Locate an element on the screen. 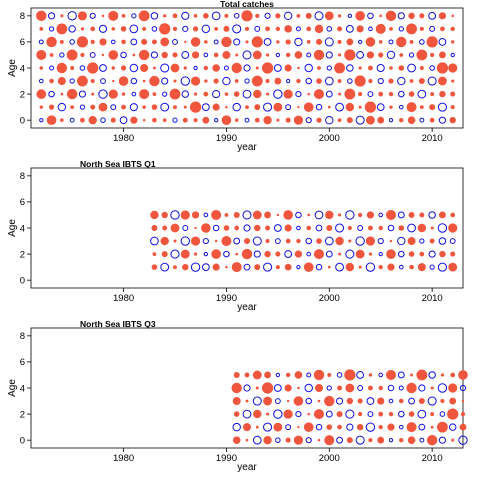 Image resolution: width=480 pixels, height=480 pixels. y-tick-label: 0 is located at coordinates (22, 440).